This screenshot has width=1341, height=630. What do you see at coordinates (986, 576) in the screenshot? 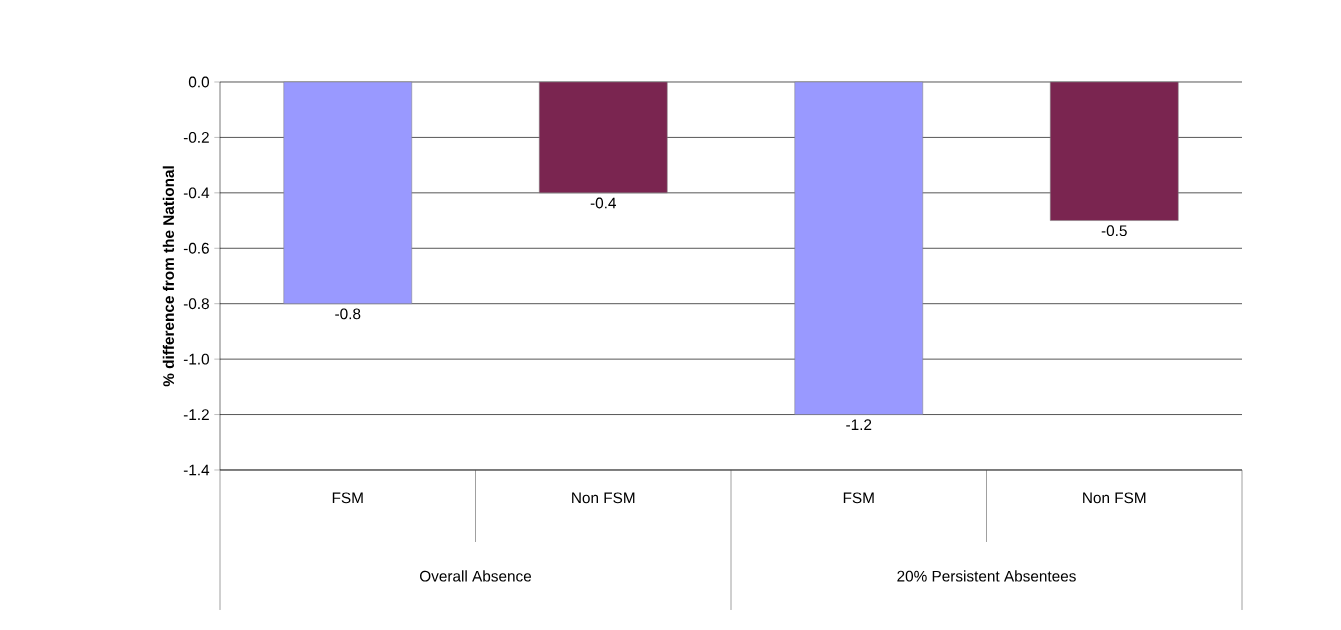
I see `text: 20% Persistent Absentees` at bounding box center [986, 576].